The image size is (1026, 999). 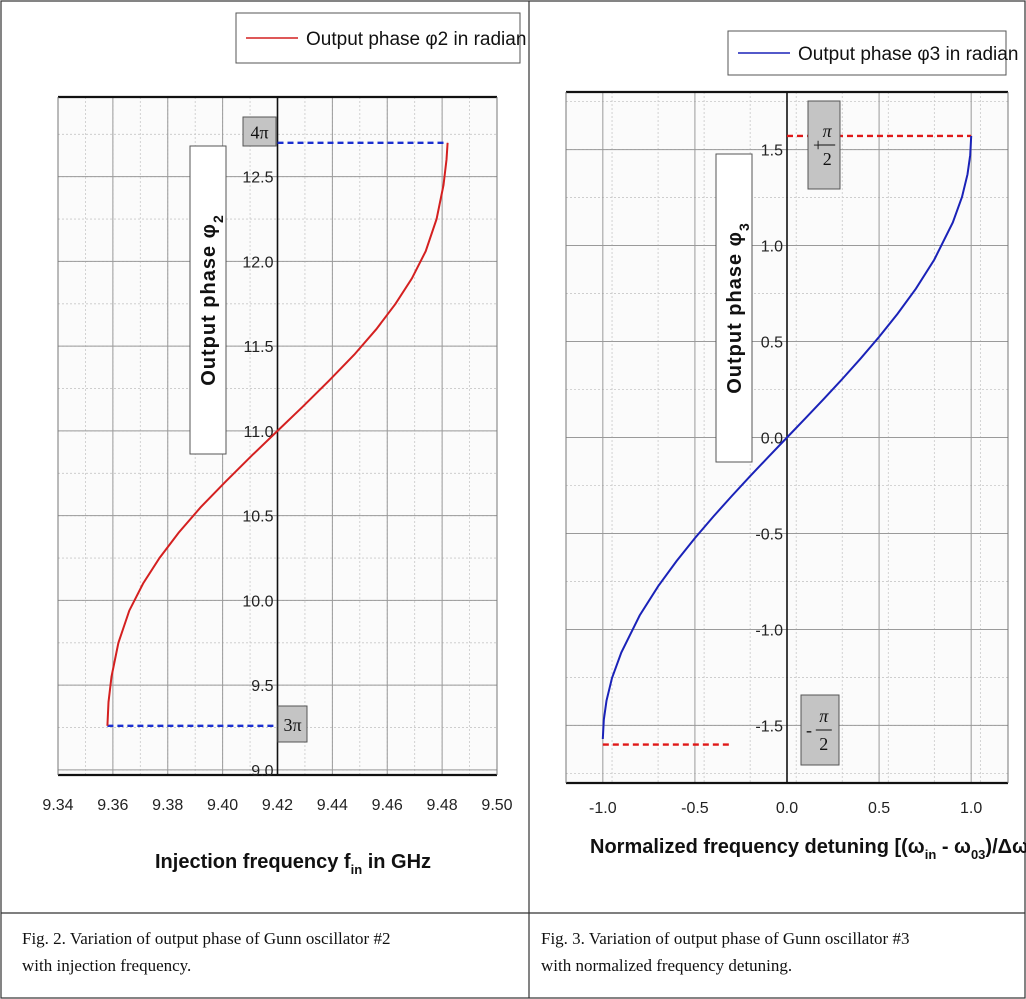 I want to click on fig2-y-tick-label: 11.0, so click(x=259, y=432).